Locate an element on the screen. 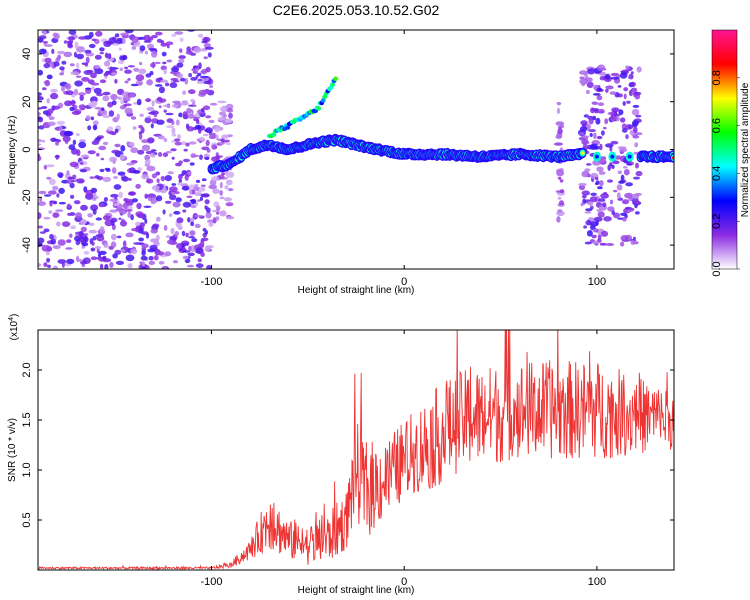 This screenshot has width=750, height=600. spectrogram-y-axis-label: Frequency (Hz) is located at coordinates (12, 150).